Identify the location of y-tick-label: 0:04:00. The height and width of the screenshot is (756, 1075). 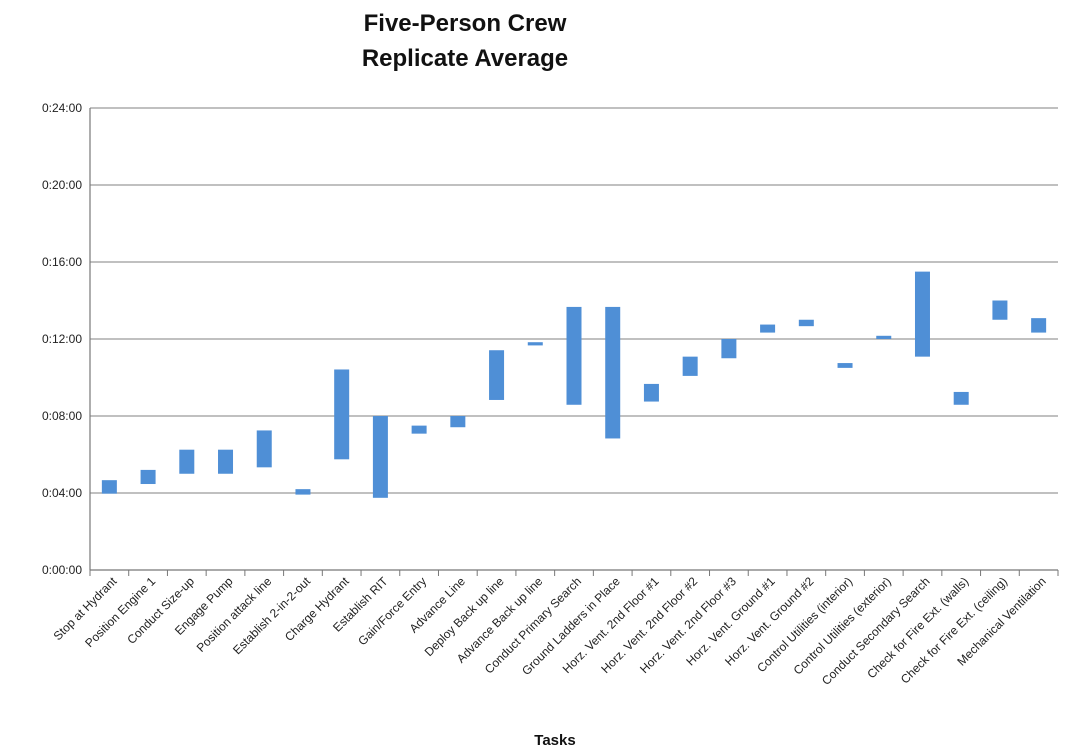
(62, 493).